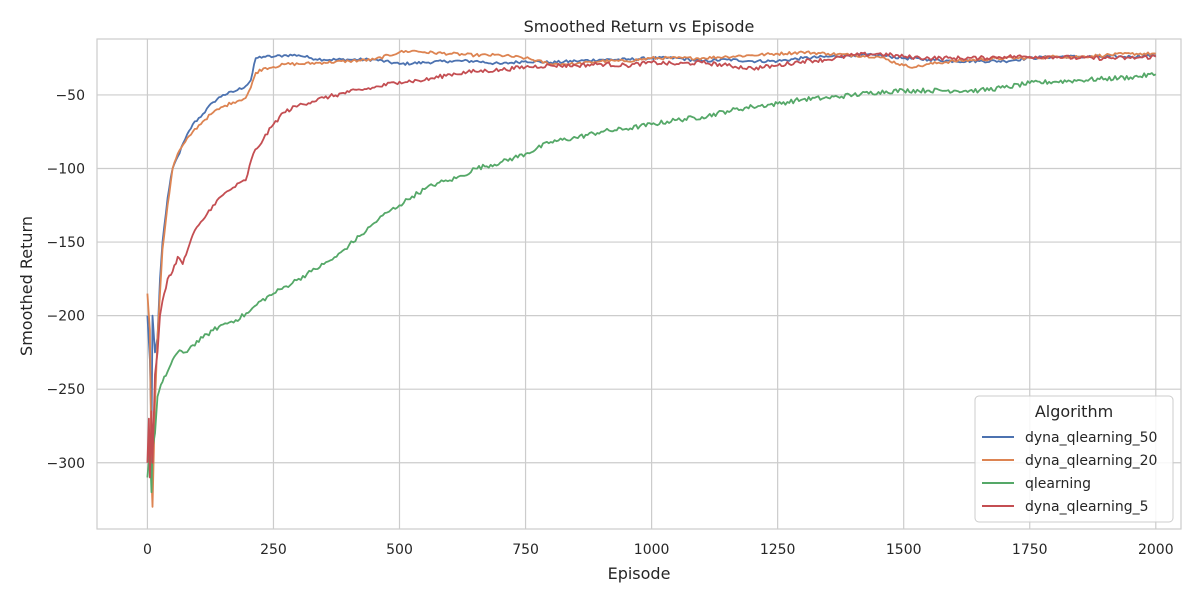 Image resolution: width=1200 pixels, height=604 pixels. What do you see at coordinates (26, 286) in the screenshot?
I see `y-axis-title: Smoothed Return` at bounding box center [26, 286].